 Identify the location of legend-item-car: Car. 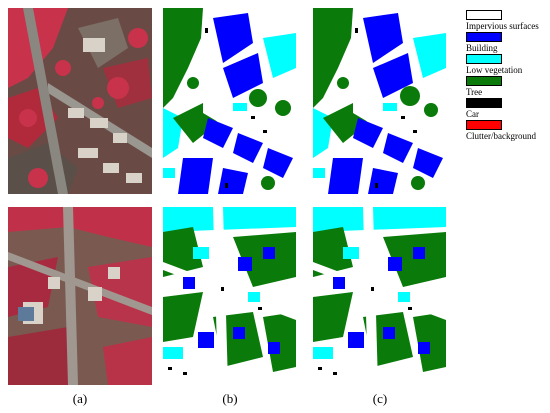
(508, 109).